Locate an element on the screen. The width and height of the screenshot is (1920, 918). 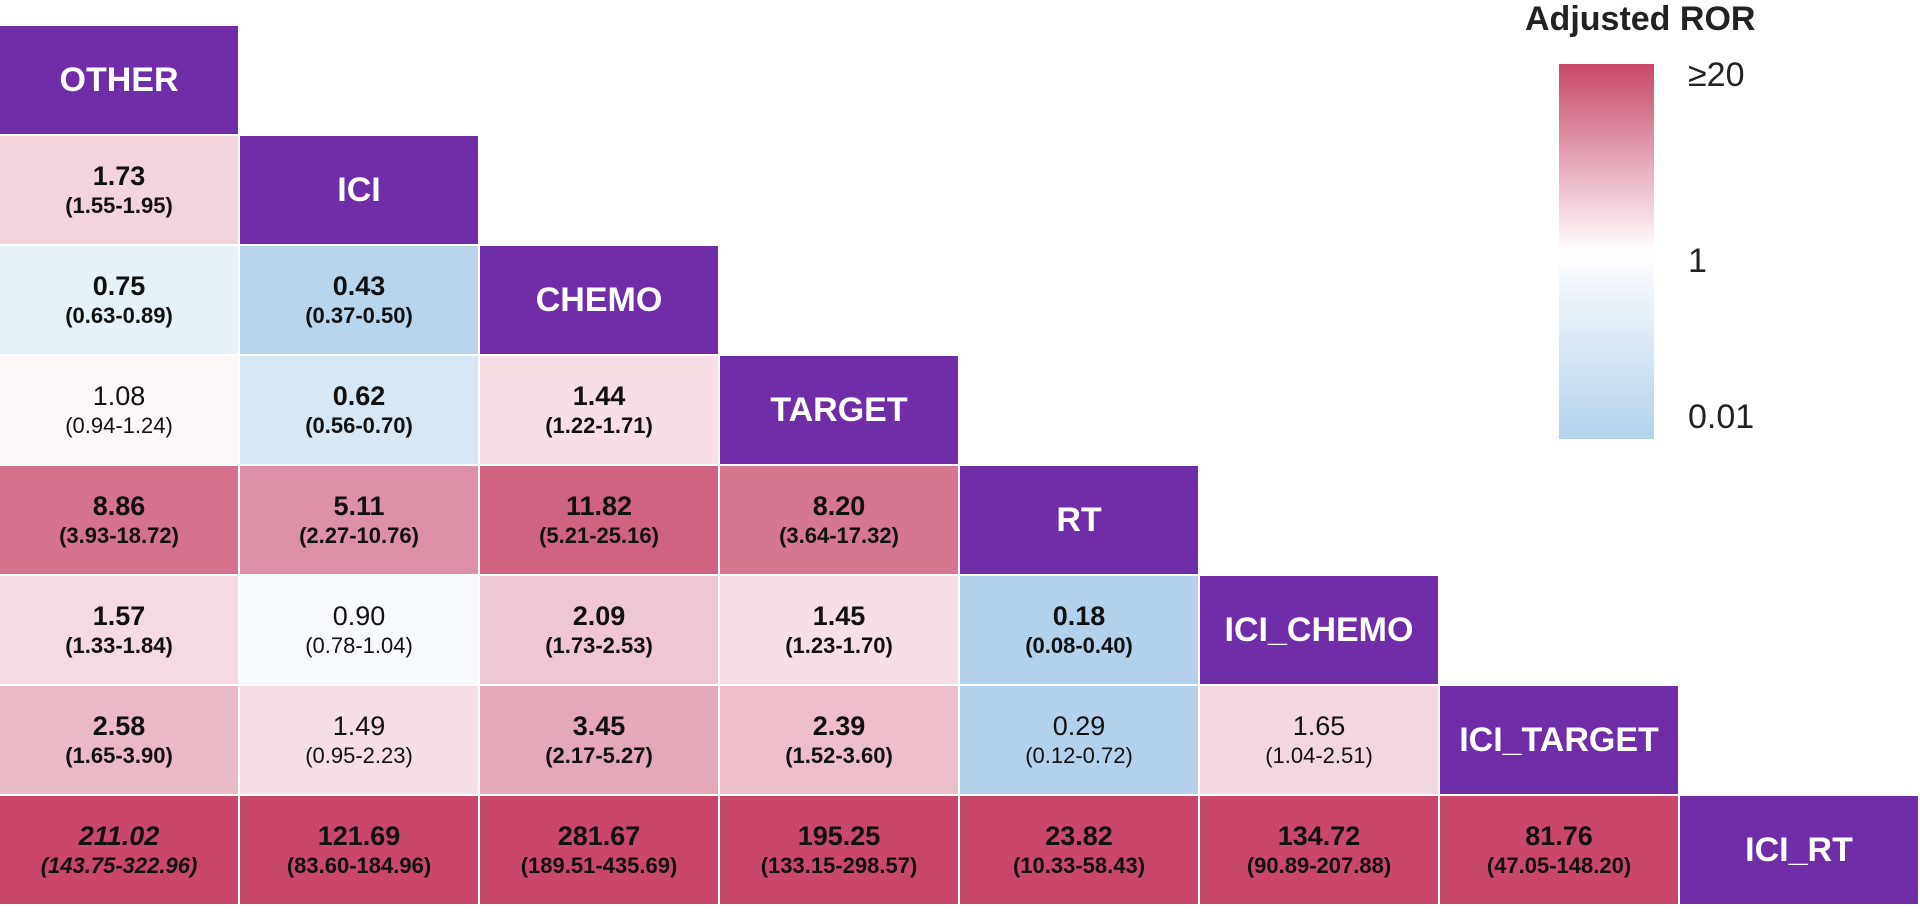
cell-ci: (0.94-1.24) is located at coordinates (119, 425).